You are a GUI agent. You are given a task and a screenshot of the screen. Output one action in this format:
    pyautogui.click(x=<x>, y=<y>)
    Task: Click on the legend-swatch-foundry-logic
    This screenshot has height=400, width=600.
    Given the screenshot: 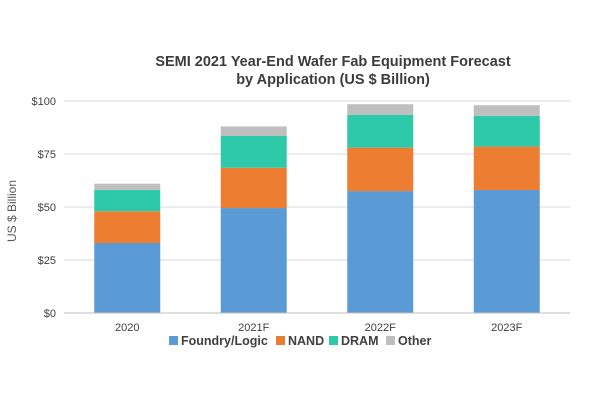 What is the action you would take?
    pyautogui.click(x=173, y=340)
    